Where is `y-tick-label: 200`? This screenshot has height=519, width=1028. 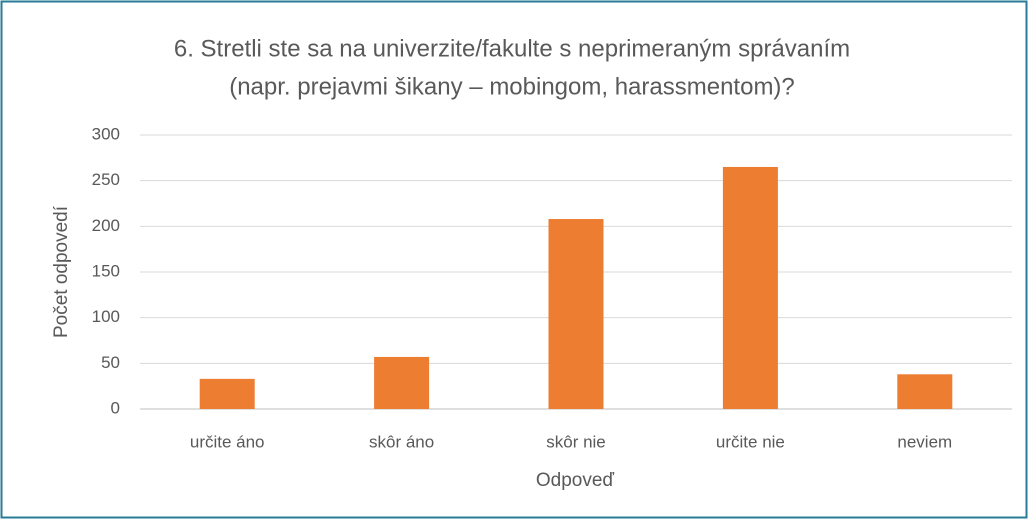
y-tick-label: 200 is located at coordinates (106, 225).